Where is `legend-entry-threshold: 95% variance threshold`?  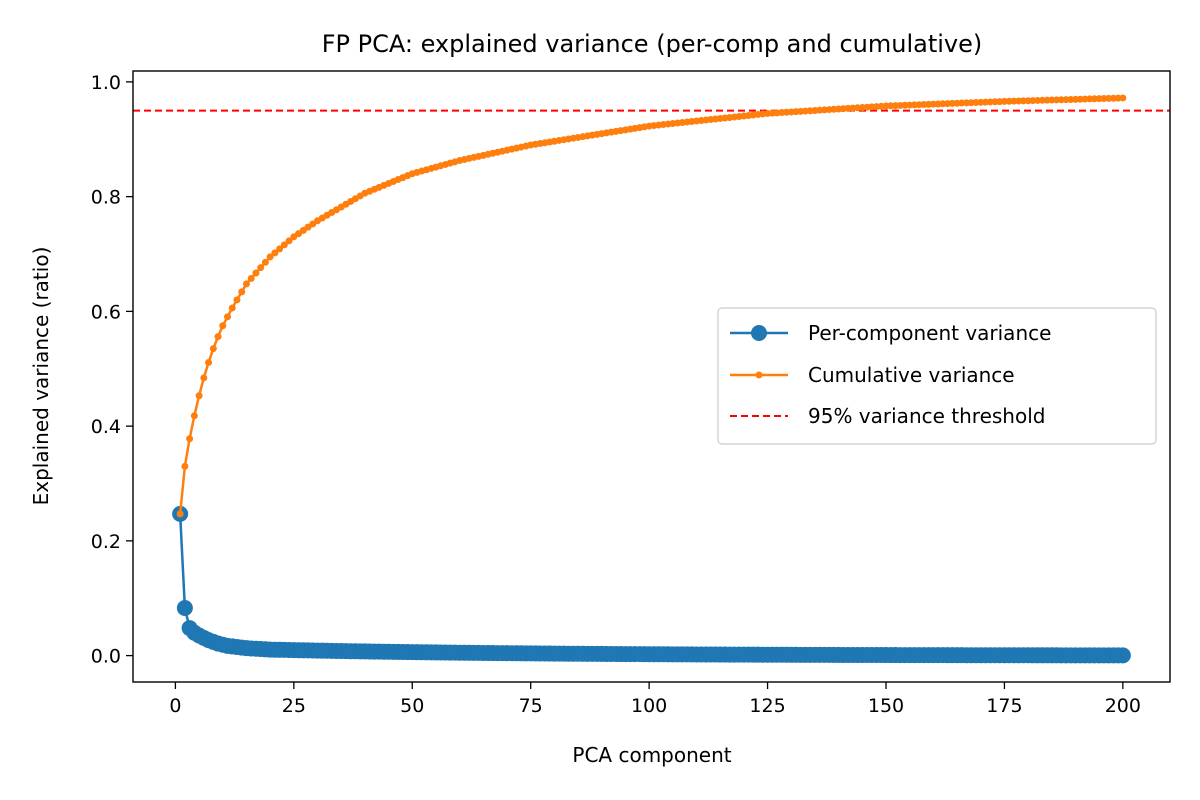
legend-entry-threshold: 95% variance threshold is located at coordinates (887, 416).